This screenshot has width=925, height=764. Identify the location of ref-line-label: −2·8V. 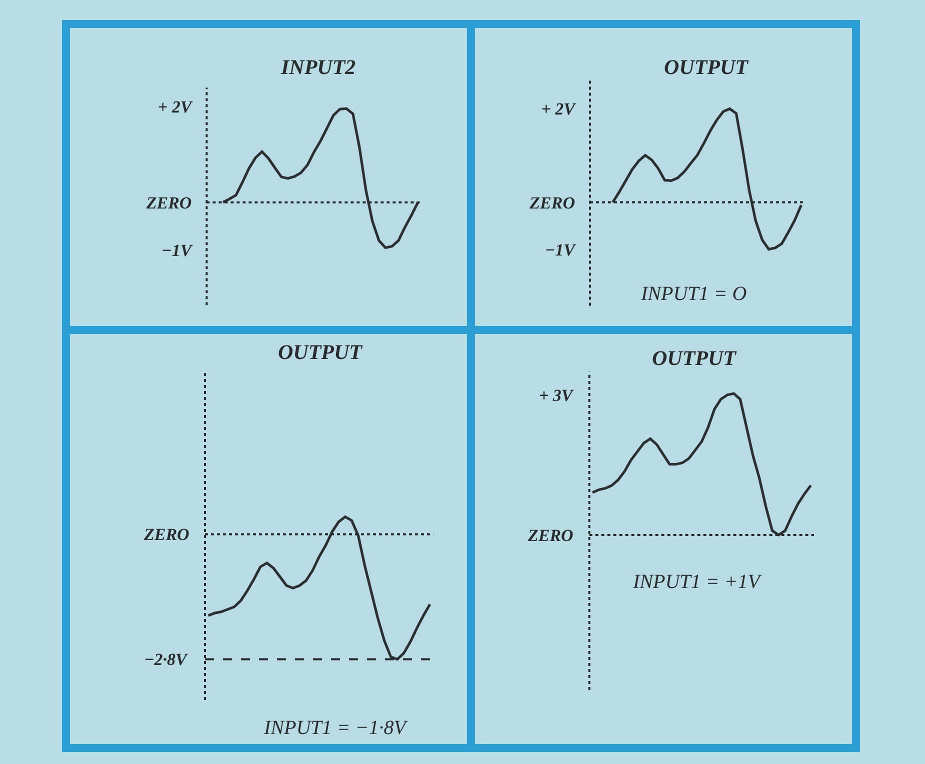
(166, 659).